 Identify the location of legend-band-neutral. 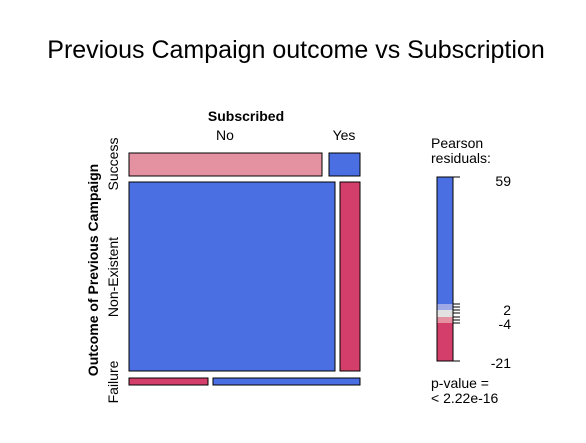
(445, 313).